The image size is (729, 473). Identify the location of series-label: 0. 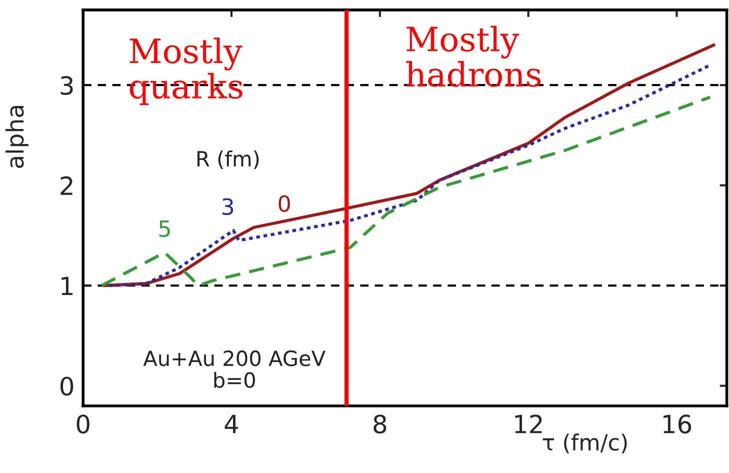
(284, 203).